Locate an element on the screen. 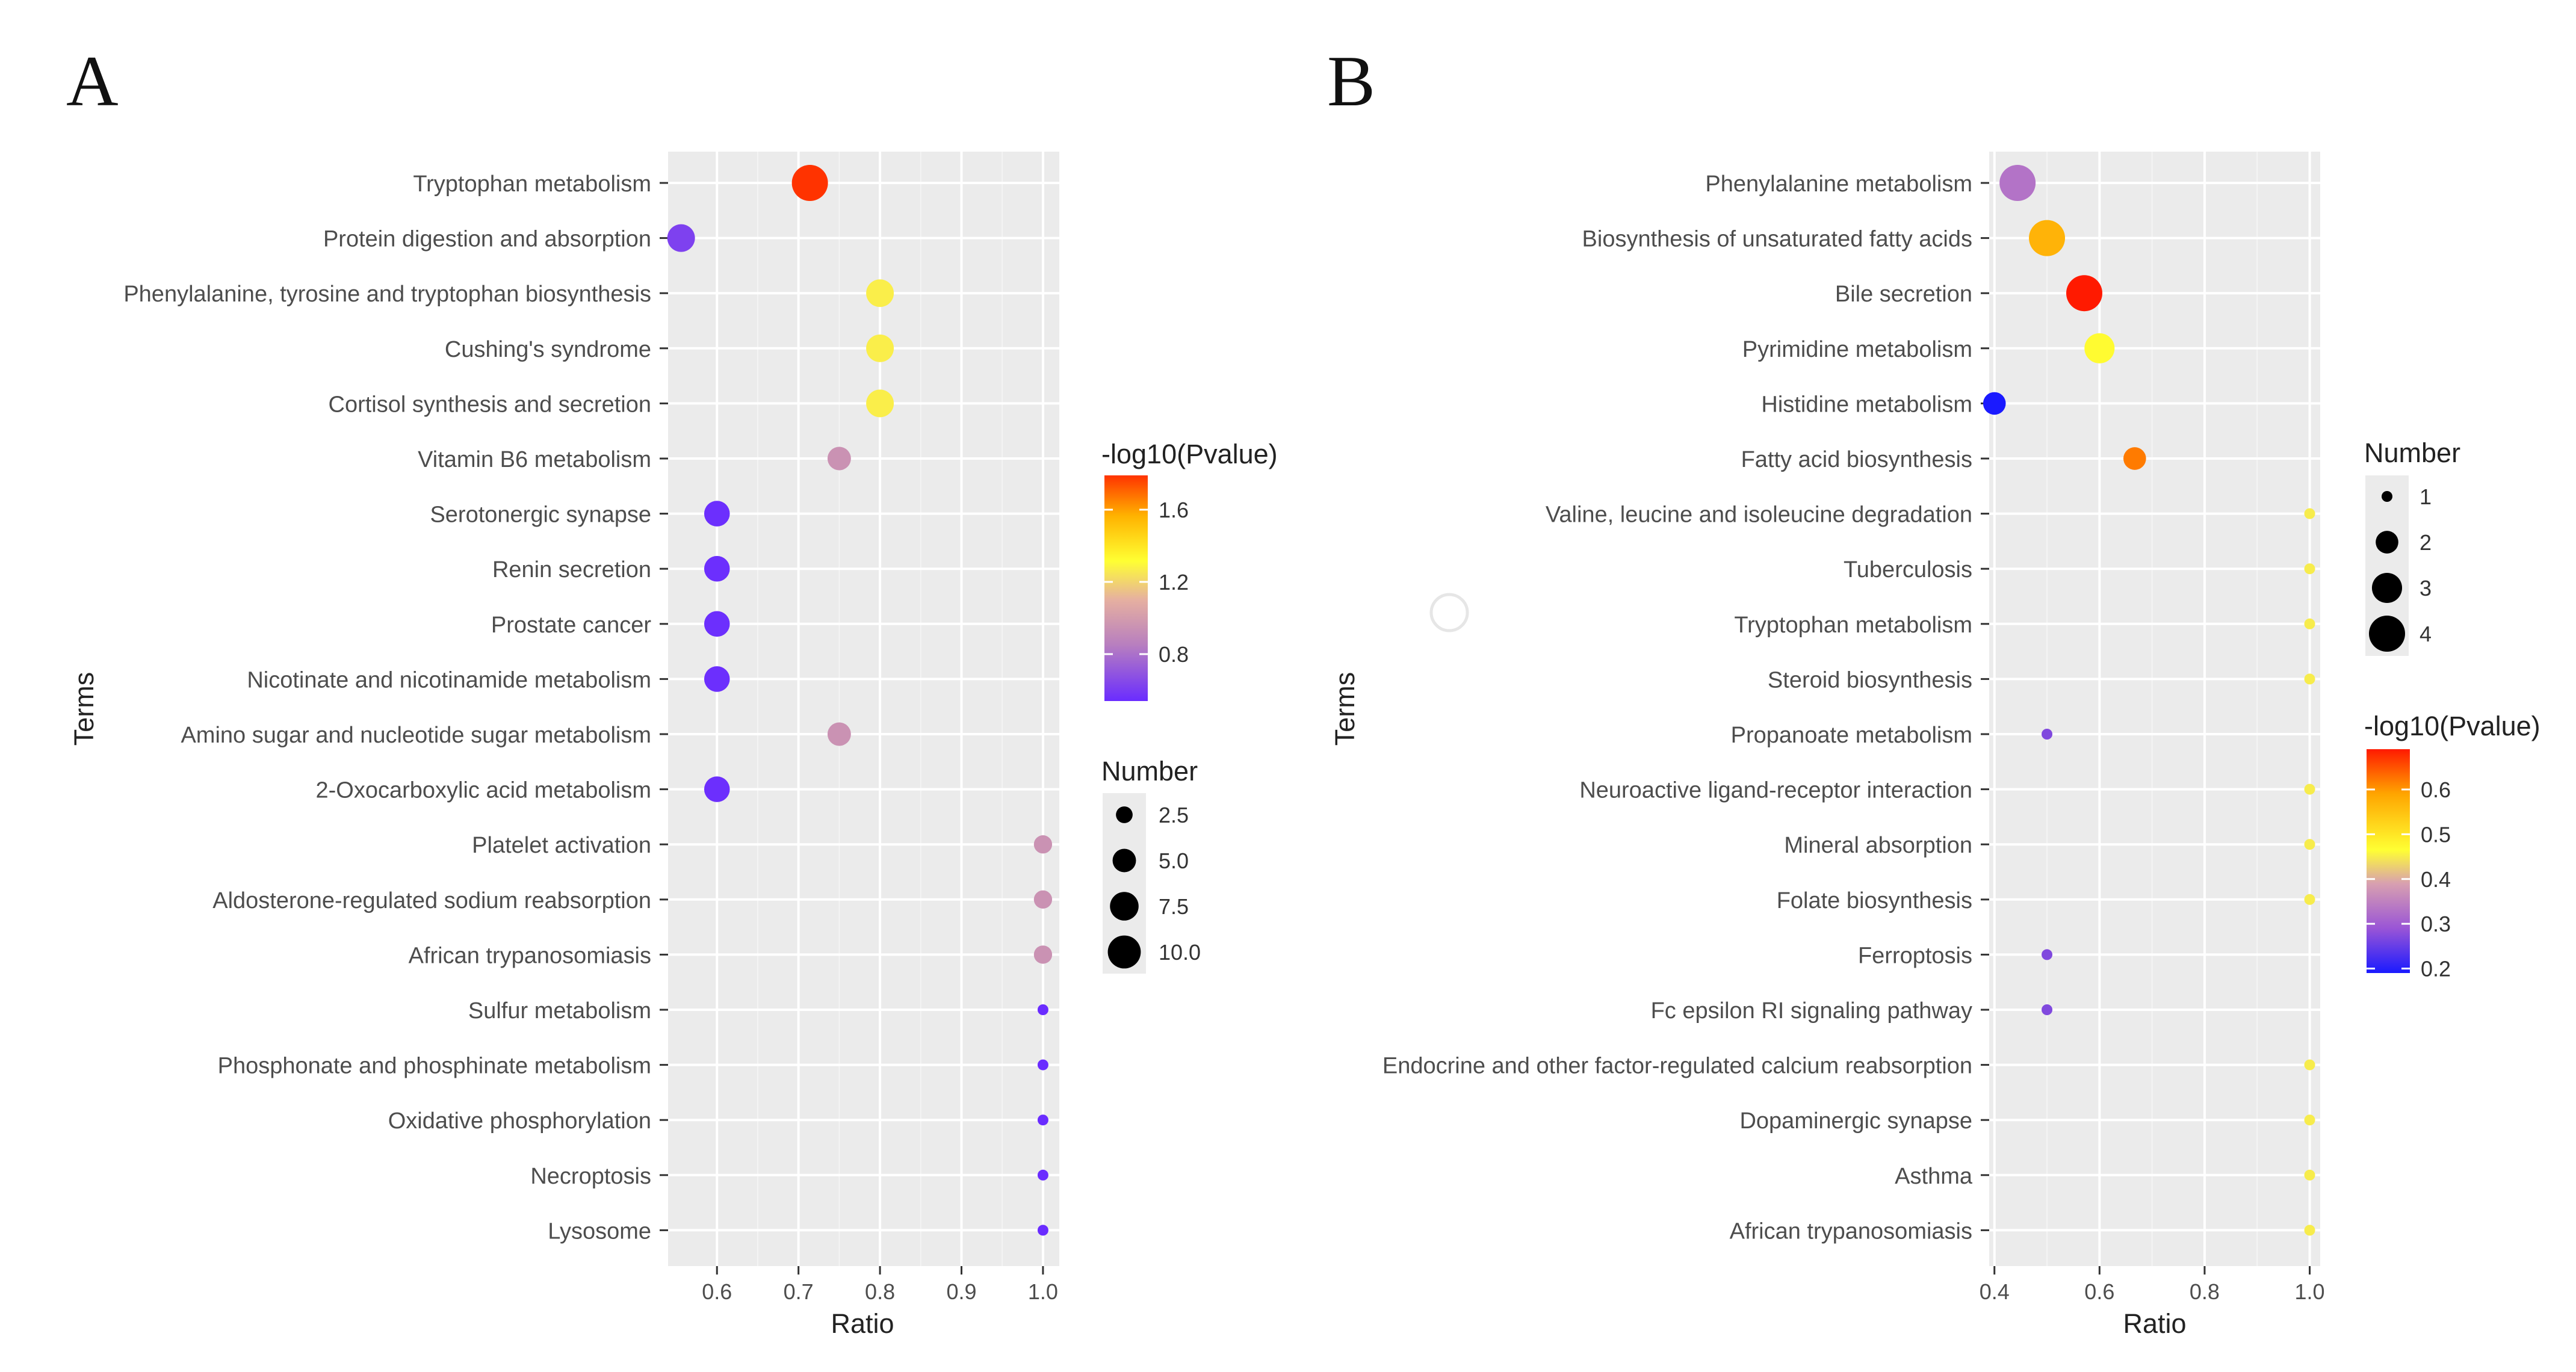 This screenshot has height=1372, width=2576. y-tick-label: Fc epsilon RI signaling pathway is located at coordinates (1812, 1011).